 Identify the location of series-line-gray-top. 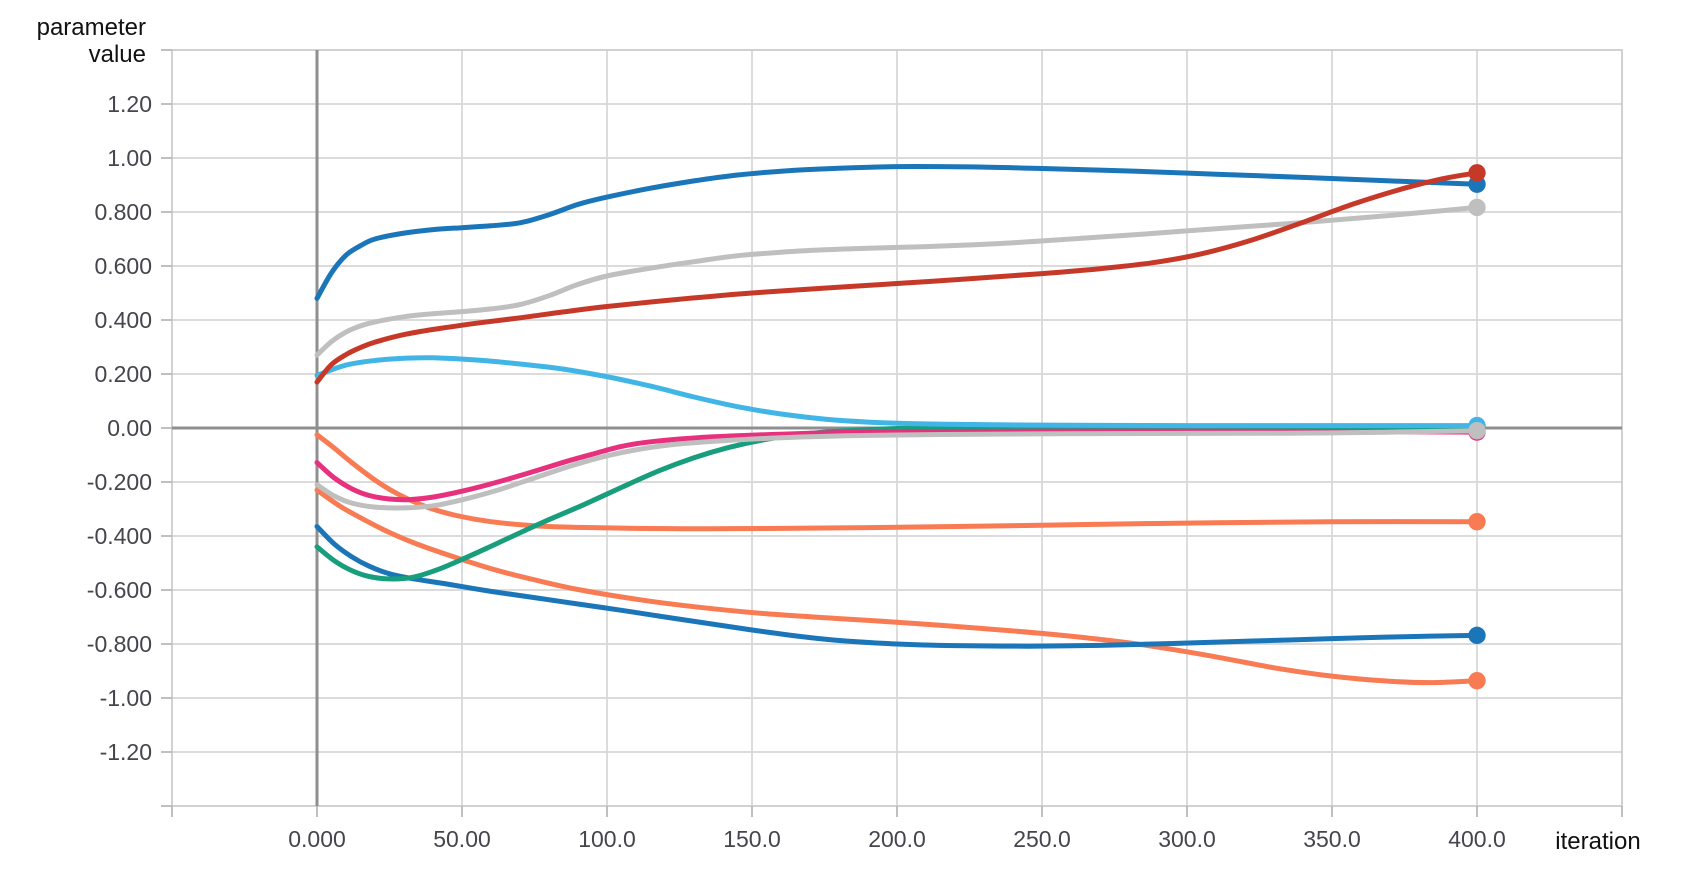
(897, 281).